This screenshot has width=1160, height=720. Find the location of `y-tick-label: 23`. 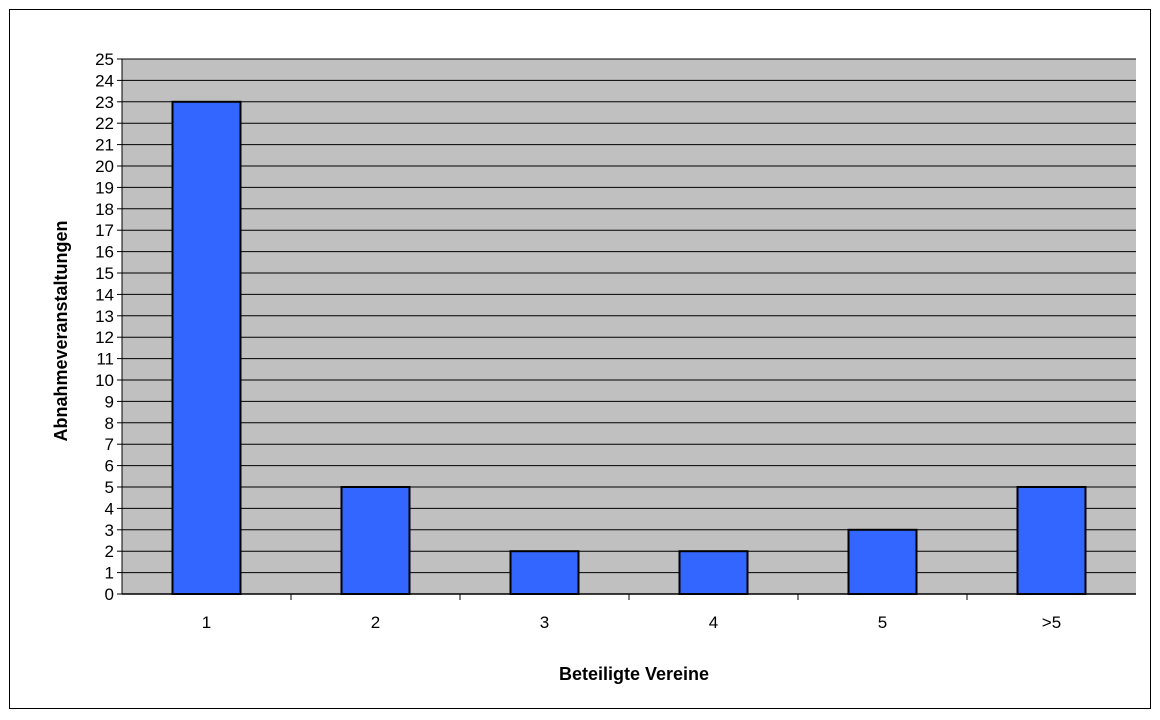

y-tick-label: 23 is located at coordinates (104, 102).